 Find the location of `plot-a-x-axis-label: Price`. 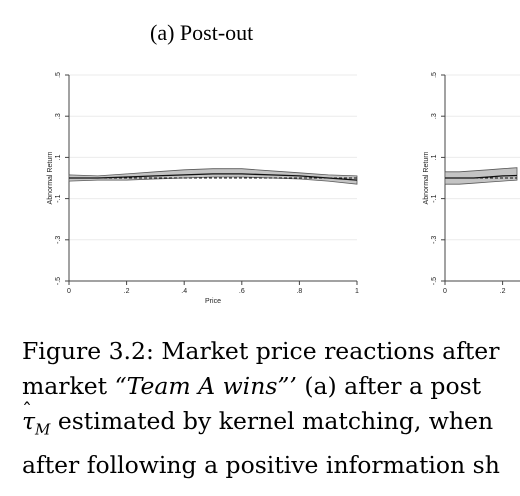

plot-a-x-axis-label: Price is located at coordinates (213, 301).